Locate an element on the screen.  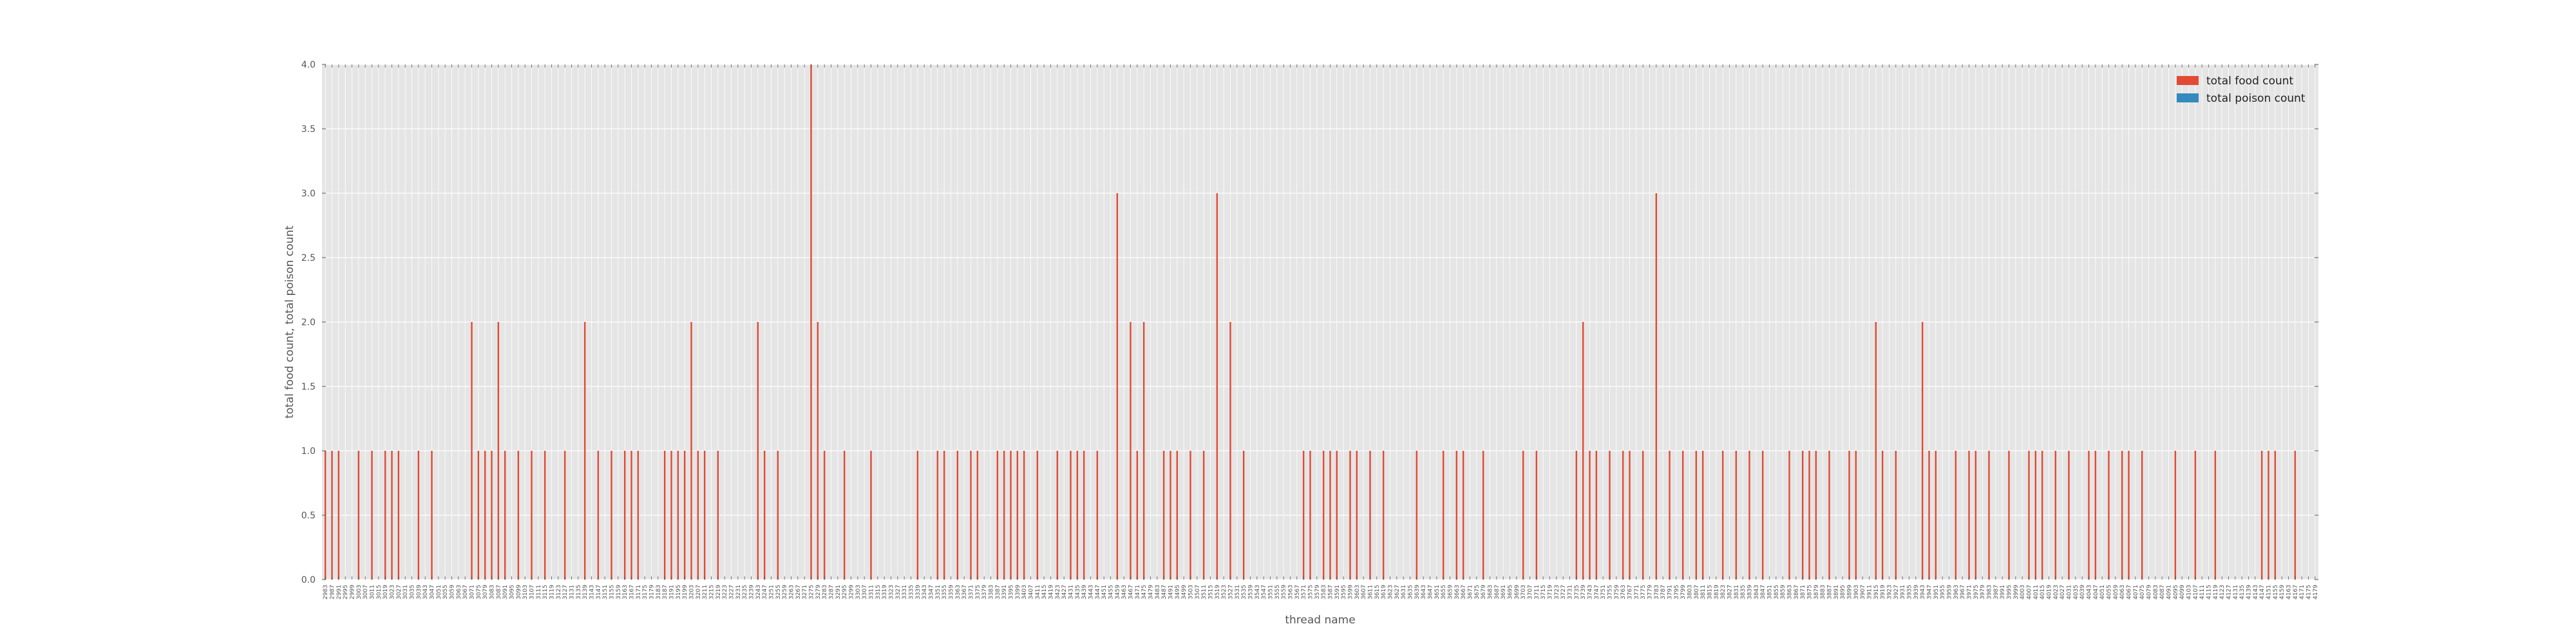
x-tick-label: 3707 is located at coordinates (1531, 592).